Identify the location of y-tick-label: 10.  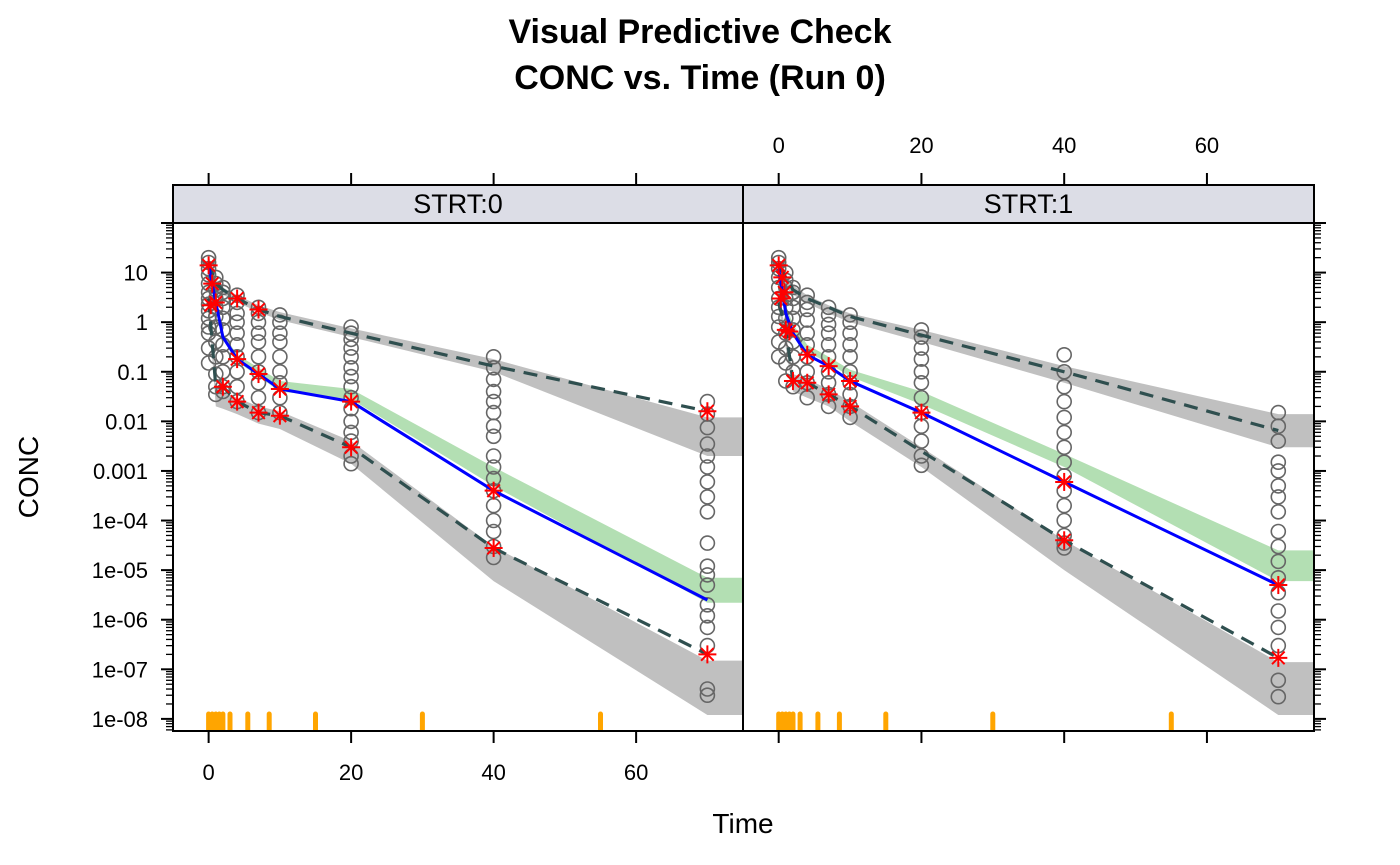
(136, 273).